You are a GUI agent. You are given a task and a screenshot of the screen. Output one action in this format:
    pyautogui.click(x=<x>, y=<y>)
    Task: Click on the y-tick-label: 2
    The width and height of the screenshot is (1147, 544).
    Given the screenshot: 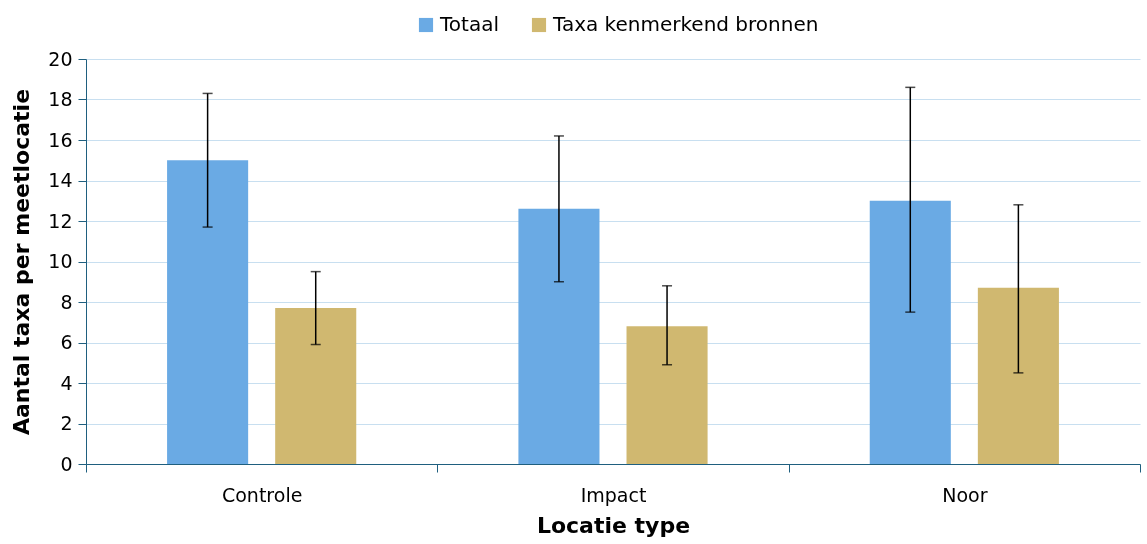 What is the action you would take?
    pyautogui.click(x=66, y=423)
    